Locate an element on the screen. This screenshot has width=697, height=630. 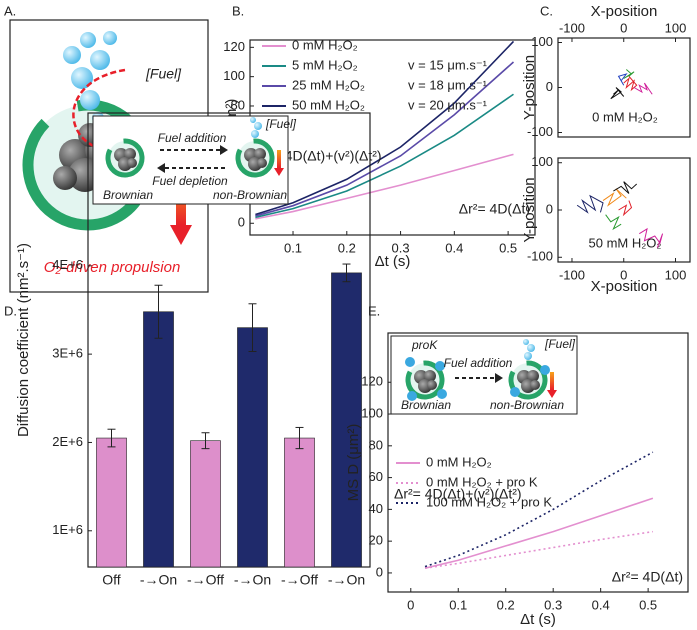
inner-label: 50 mM H₂O₂ is located at coordinates (625, 242).